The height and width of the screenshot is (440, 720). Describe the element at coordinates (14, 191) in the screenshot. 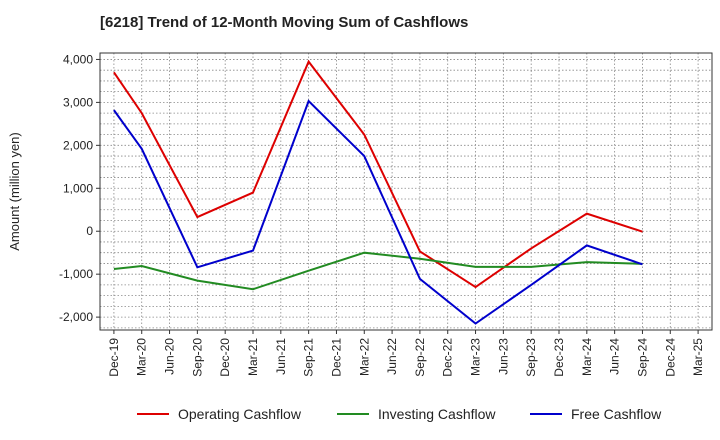

I see `y-axis-label: Amount (million yen)` at that location.